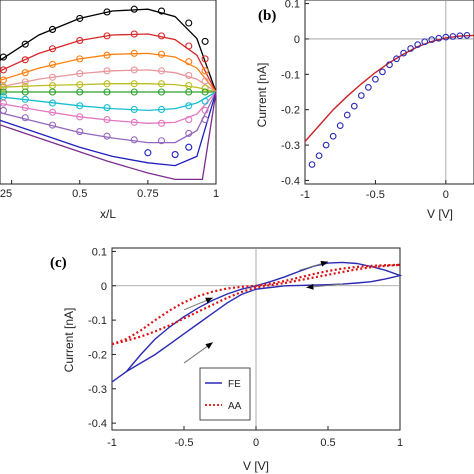 The width and height of the screenshot is (474, 474). Describe the element at coordinates (112, 443) in the screenshot. I see `panel-c-xtick-label: -1` at that location.